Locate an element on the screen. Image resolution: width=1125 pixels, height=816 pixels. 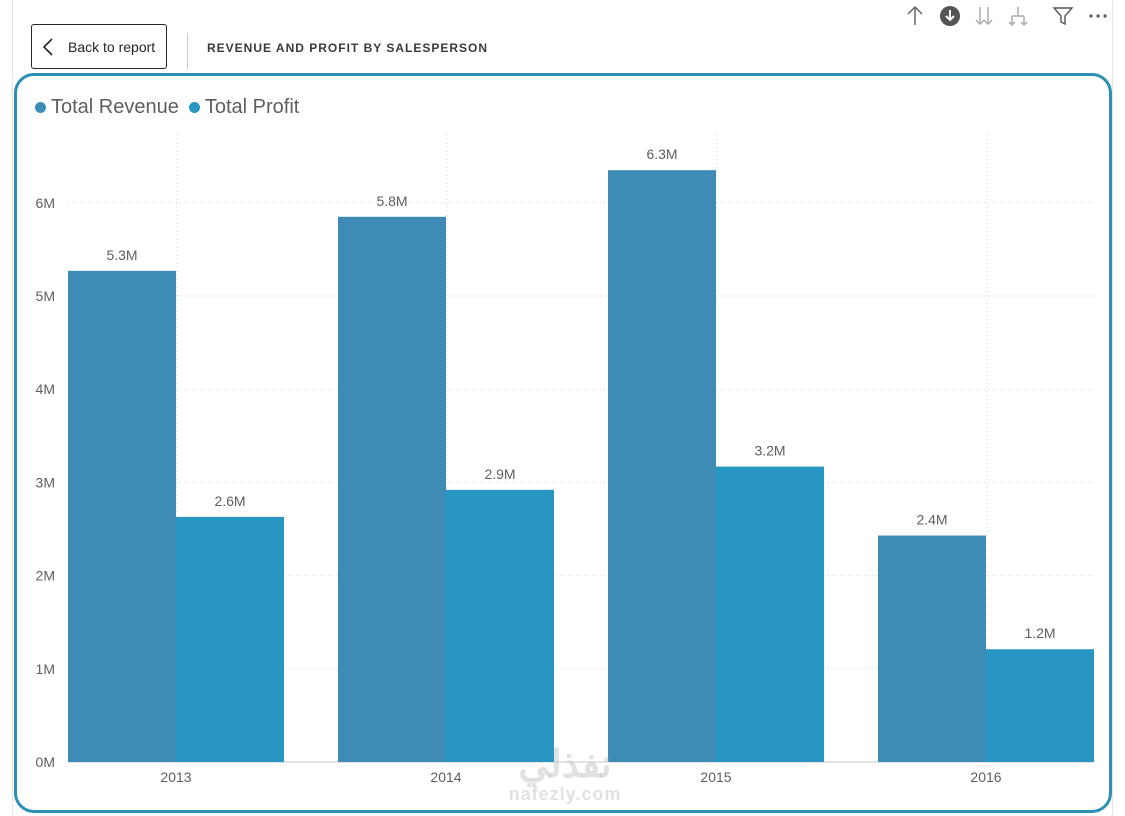
x-tick-label: 2016 is located at coordinates (985, 777).